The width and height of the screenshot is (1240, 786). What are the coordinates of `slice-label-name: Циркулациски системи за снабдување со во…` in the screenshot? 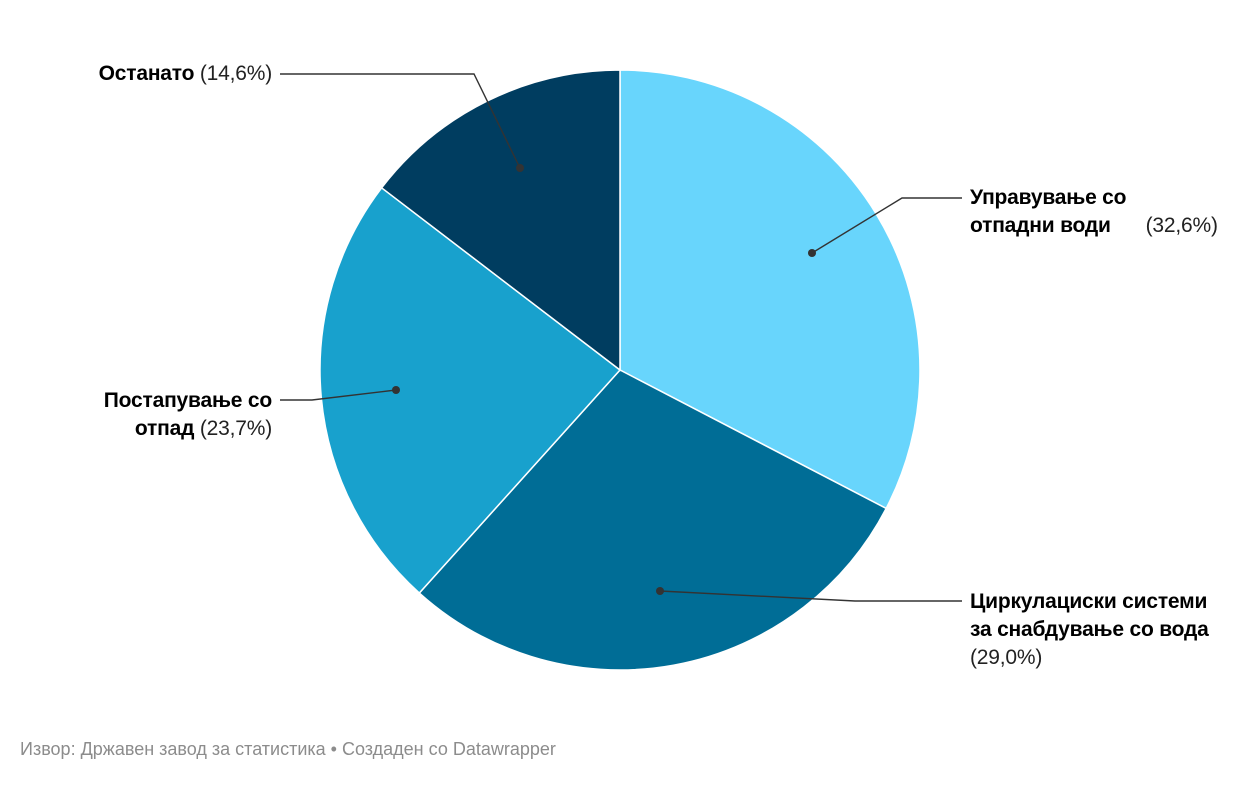 It's located at (1089, 615).